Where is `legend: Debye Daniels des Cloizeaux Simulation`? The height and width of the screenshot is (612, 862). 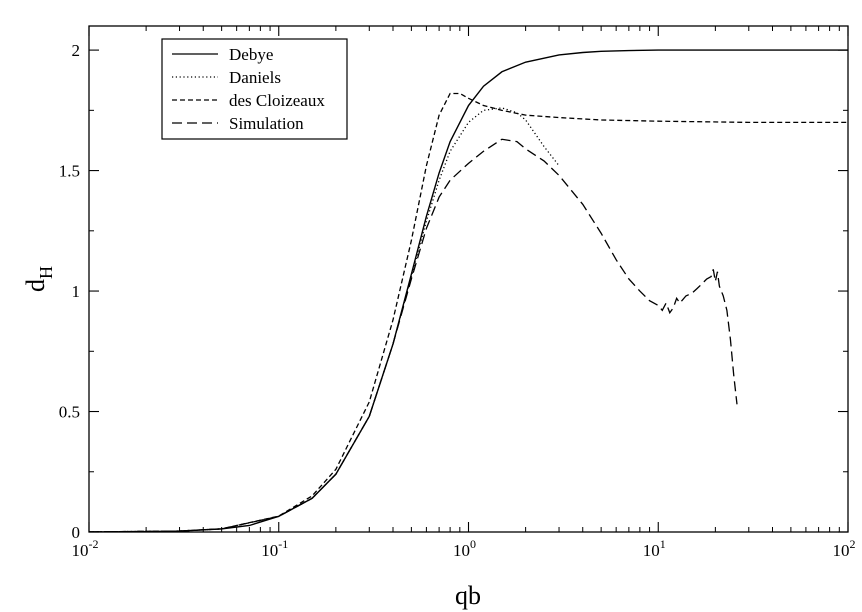
legend: Debye Daniels des Cloizeaux Simulation is located at coordinates (254, 89).